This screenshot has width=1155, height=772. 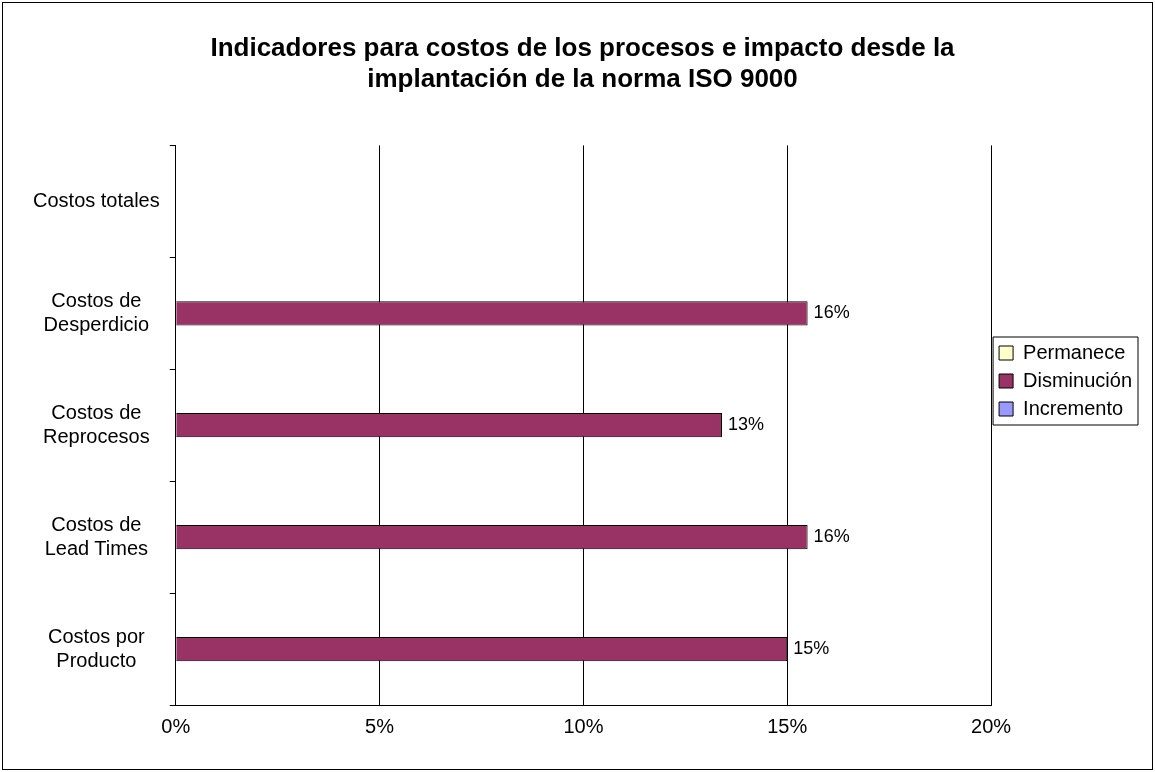 What do you see at coordinates (97, 647) in the screenshot?
I see `y-tick-label: Costos por Producto` at bounding box center [97, 647].